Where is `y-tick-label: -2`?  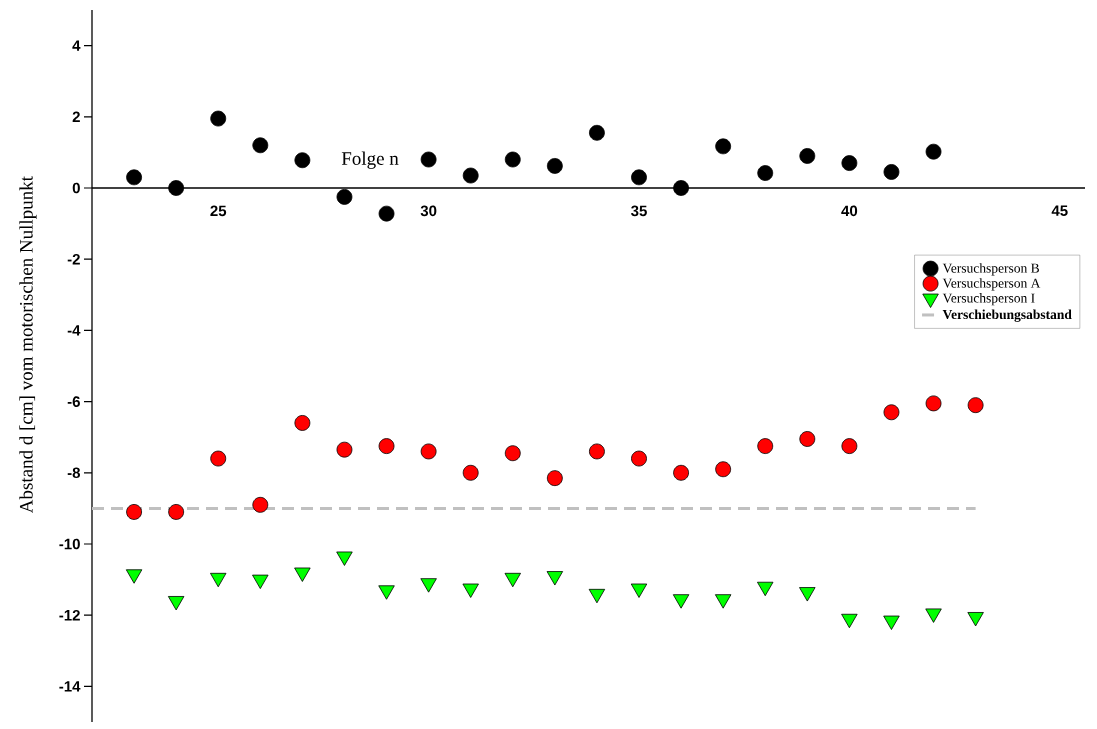 y-tick-label: -2 is located at coordinates (73, 259).